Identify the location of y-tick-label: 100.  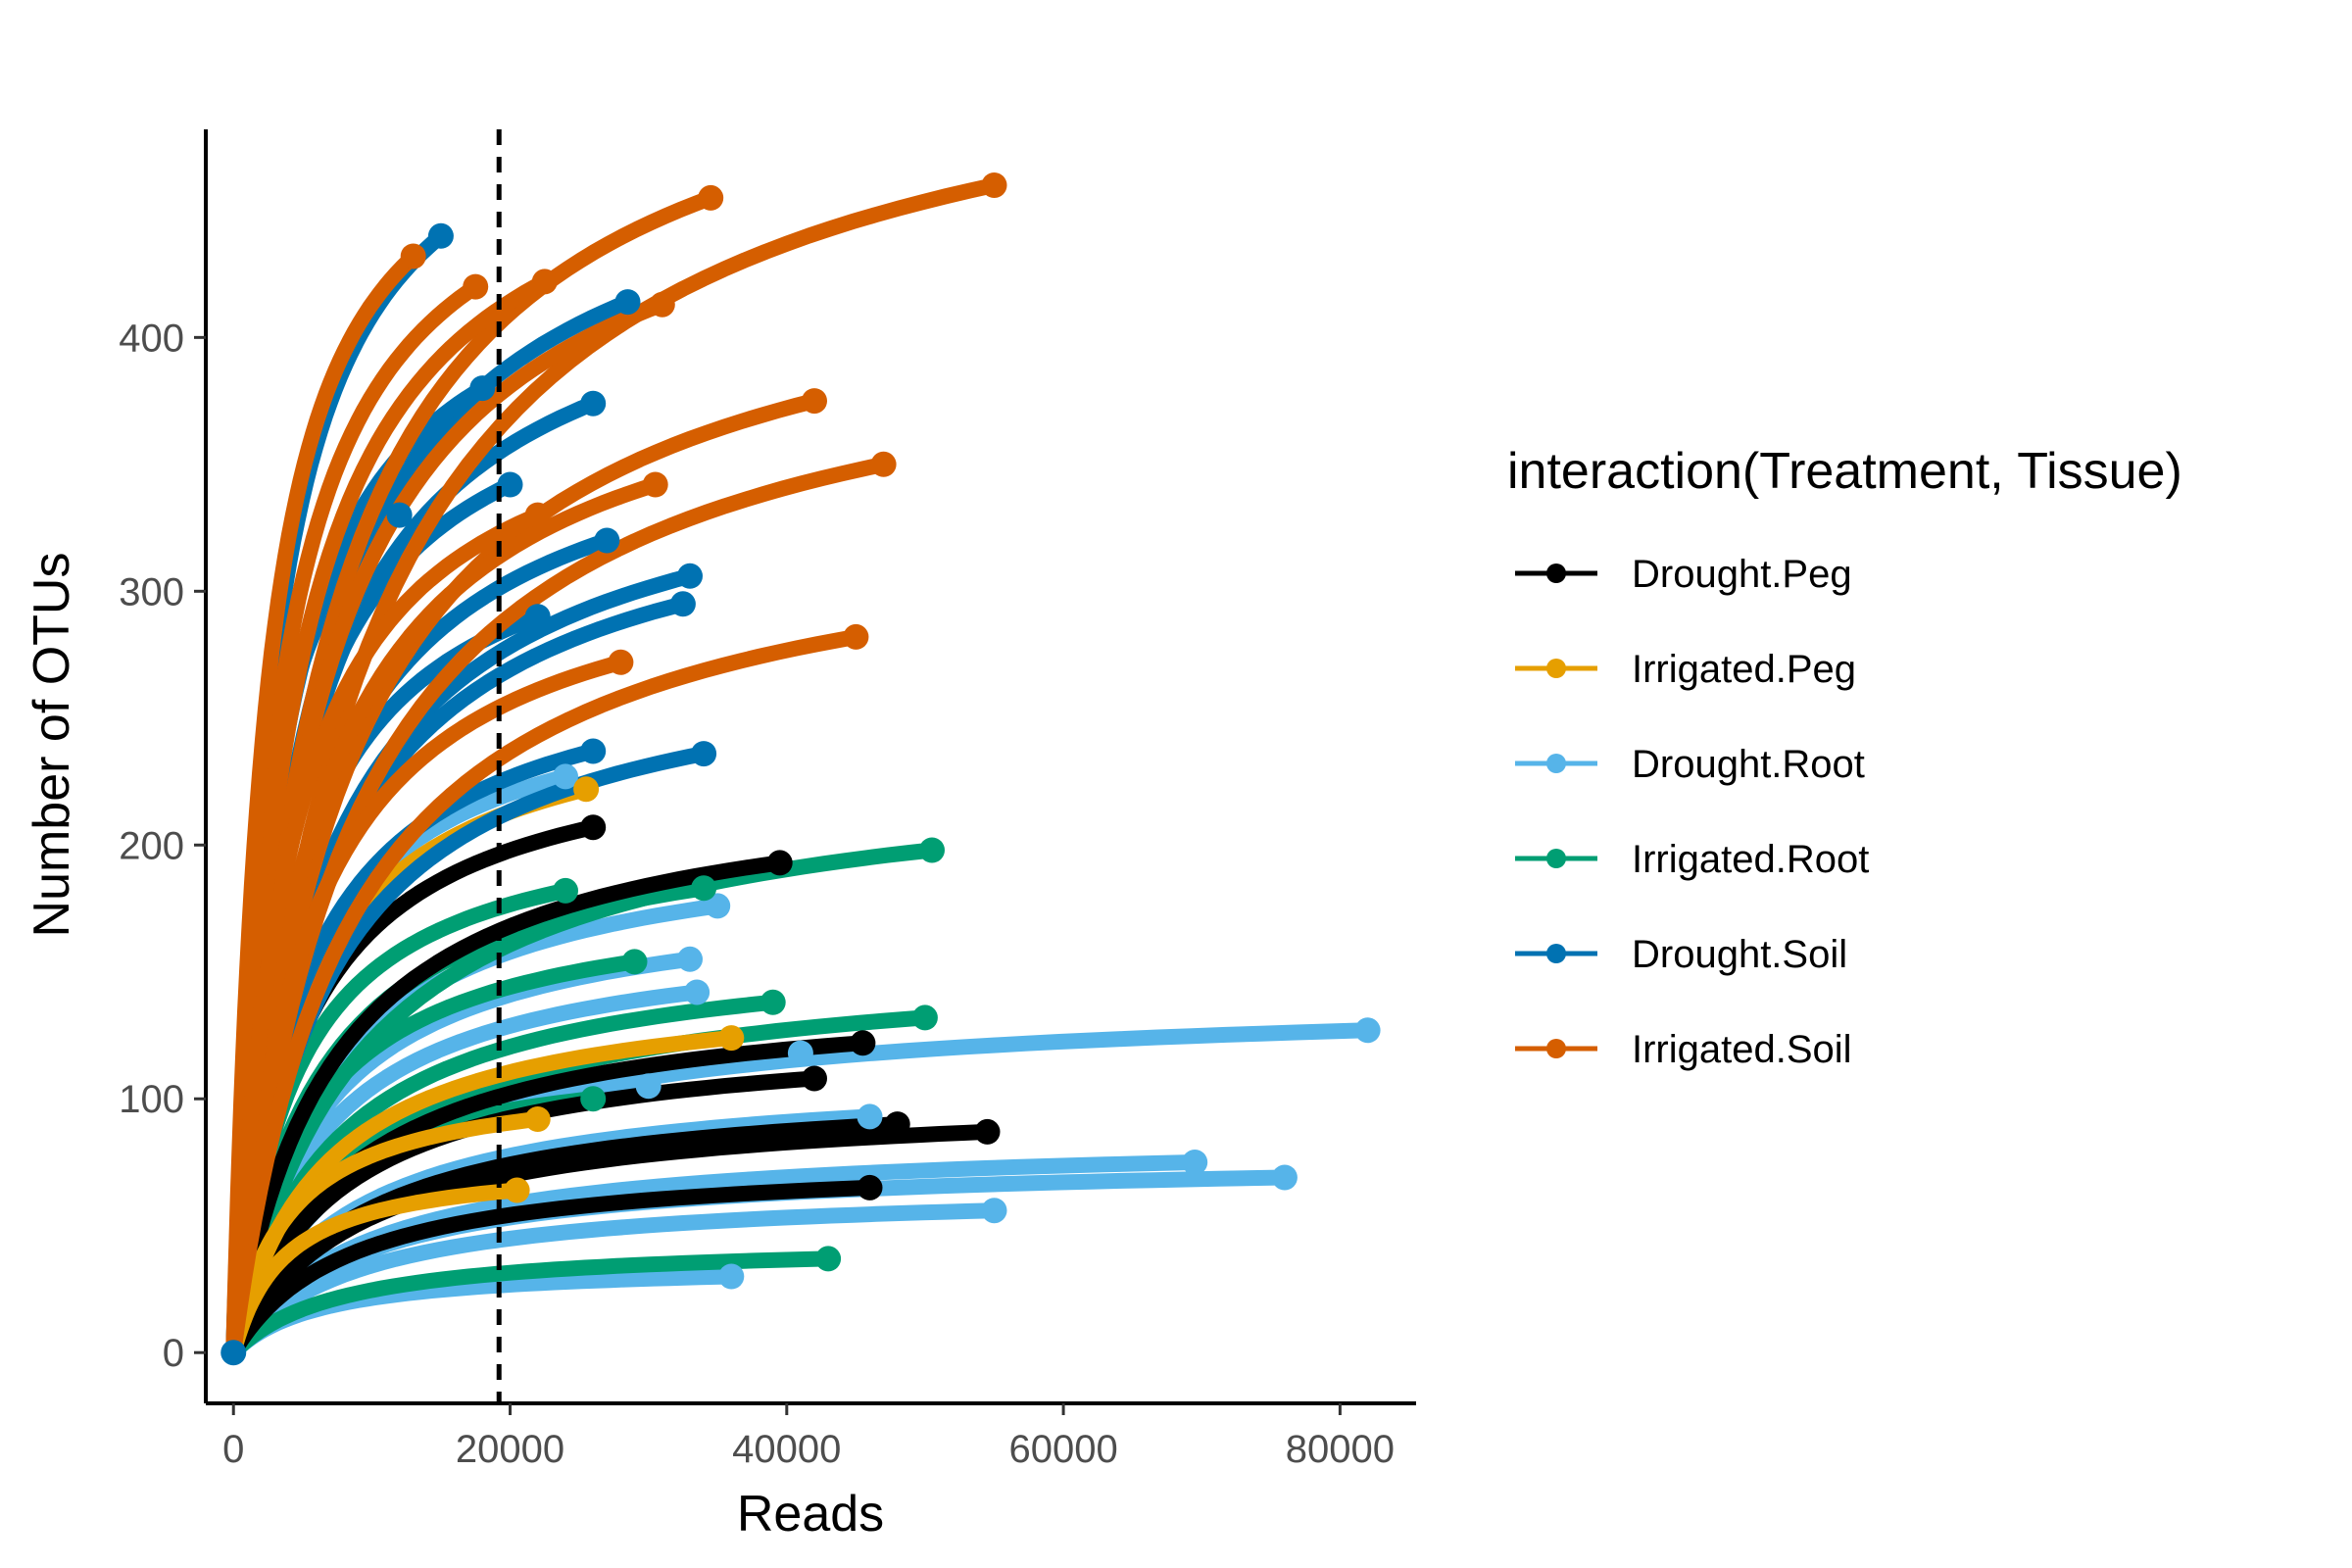
(151, 1099).